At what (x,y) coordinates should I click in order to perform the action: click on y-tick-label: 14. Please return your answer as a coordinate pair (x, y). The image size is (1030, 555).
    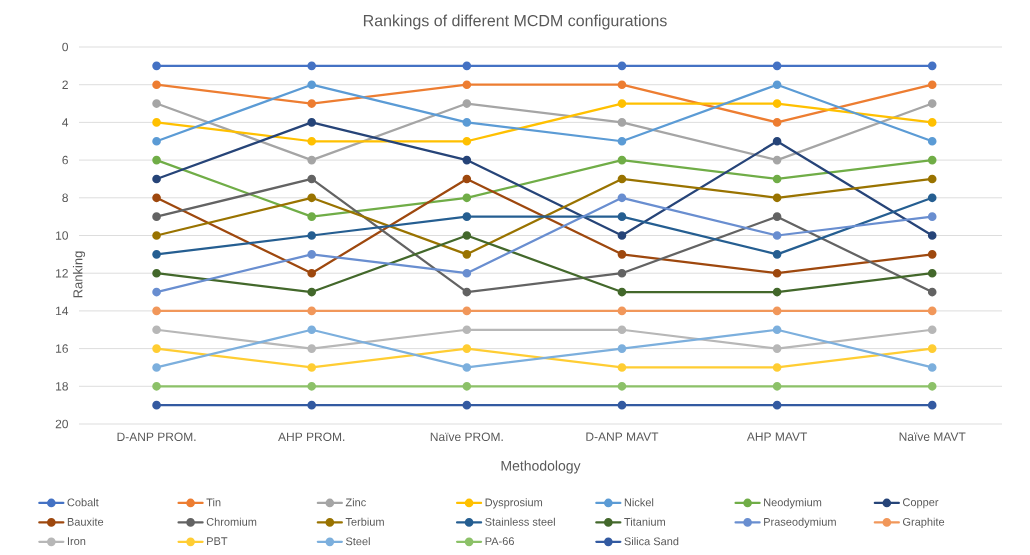
    Looking at the image, I should click on (62, 311).